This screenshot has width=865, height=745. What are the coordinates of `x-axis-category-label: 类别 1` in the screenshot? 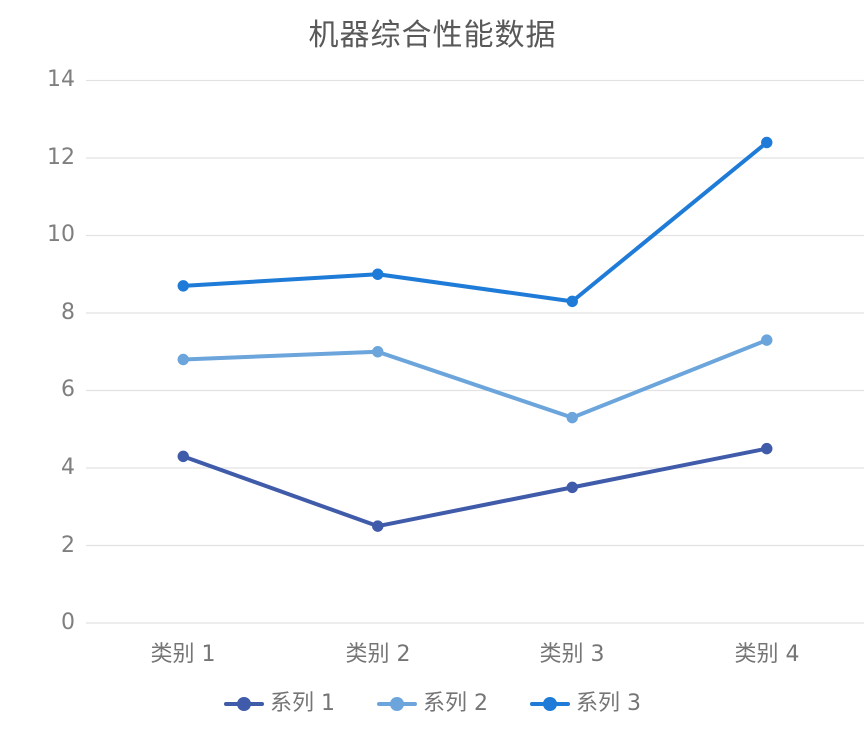 It's located at (183, 654).